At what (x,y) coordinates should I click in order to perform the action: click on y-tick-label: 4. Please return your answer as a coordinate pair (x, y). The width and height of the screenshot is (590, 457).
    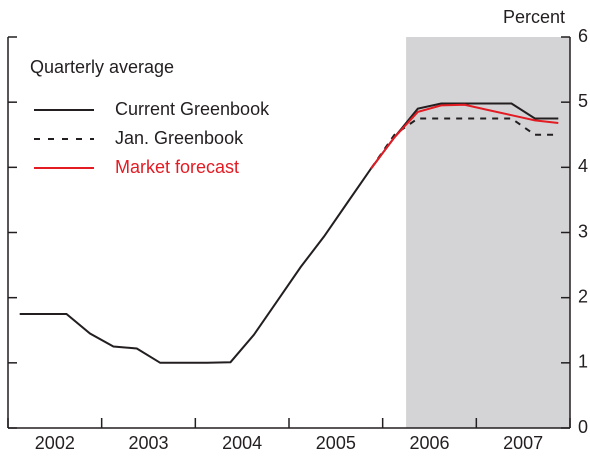
    Looking at the image, I should click on (583, 166).